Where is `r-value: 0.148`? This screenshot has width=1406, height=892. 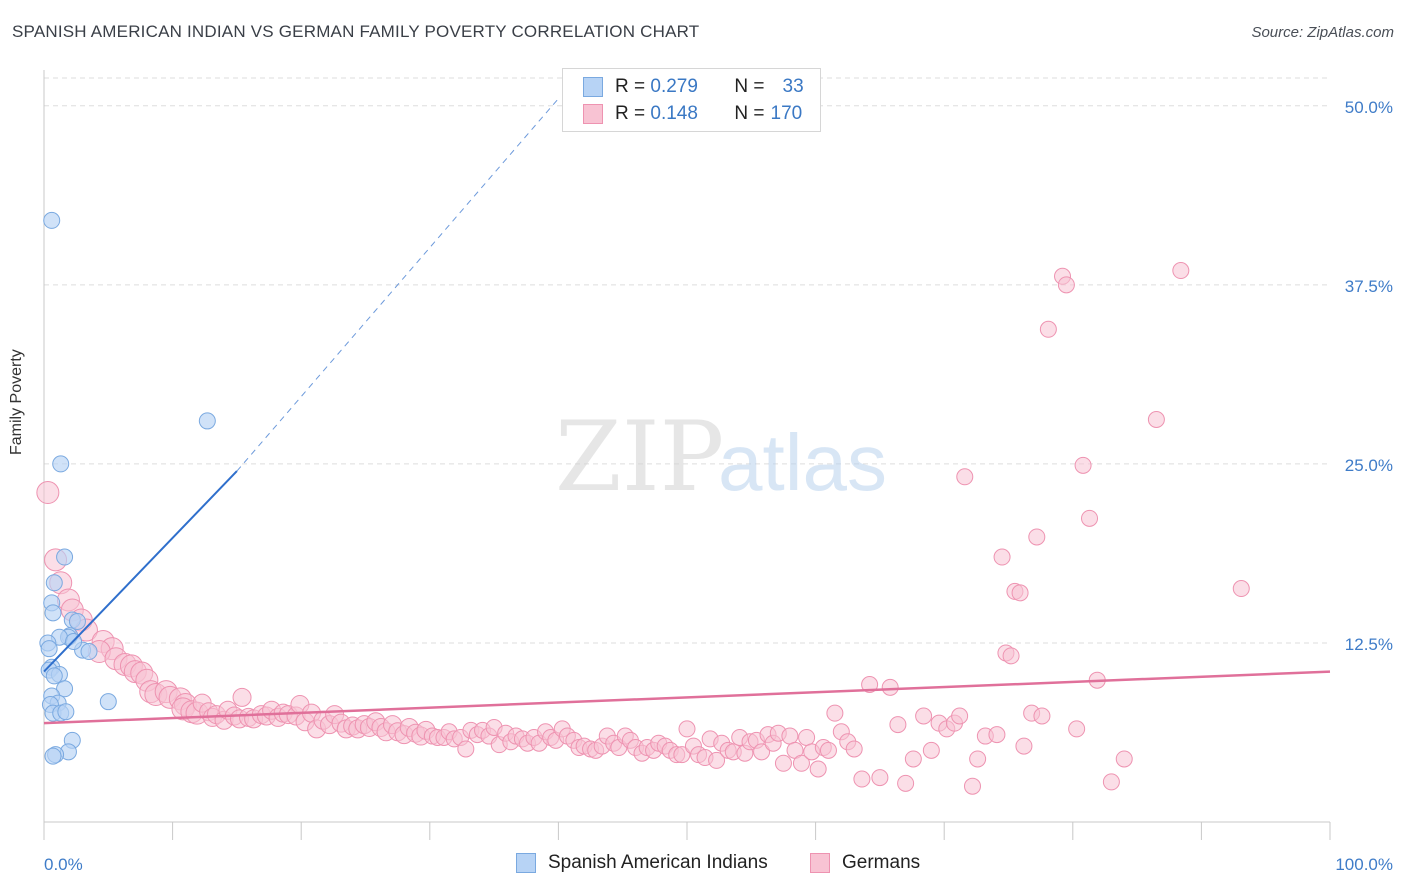
r-value: 0.148 is located at coordinates (674, 113).